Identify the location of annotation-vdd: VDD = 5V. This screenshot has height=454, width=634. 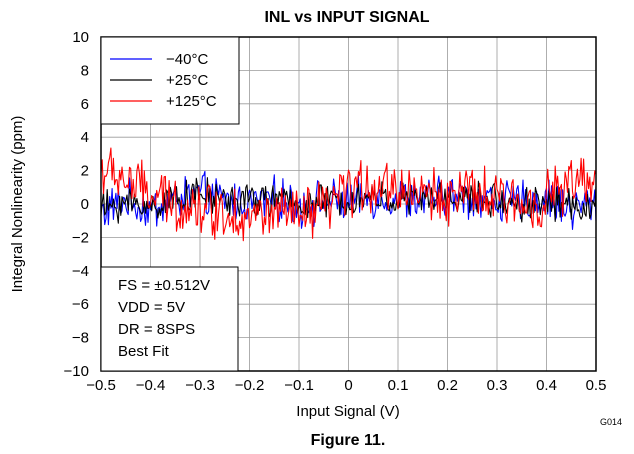
(151, 307).